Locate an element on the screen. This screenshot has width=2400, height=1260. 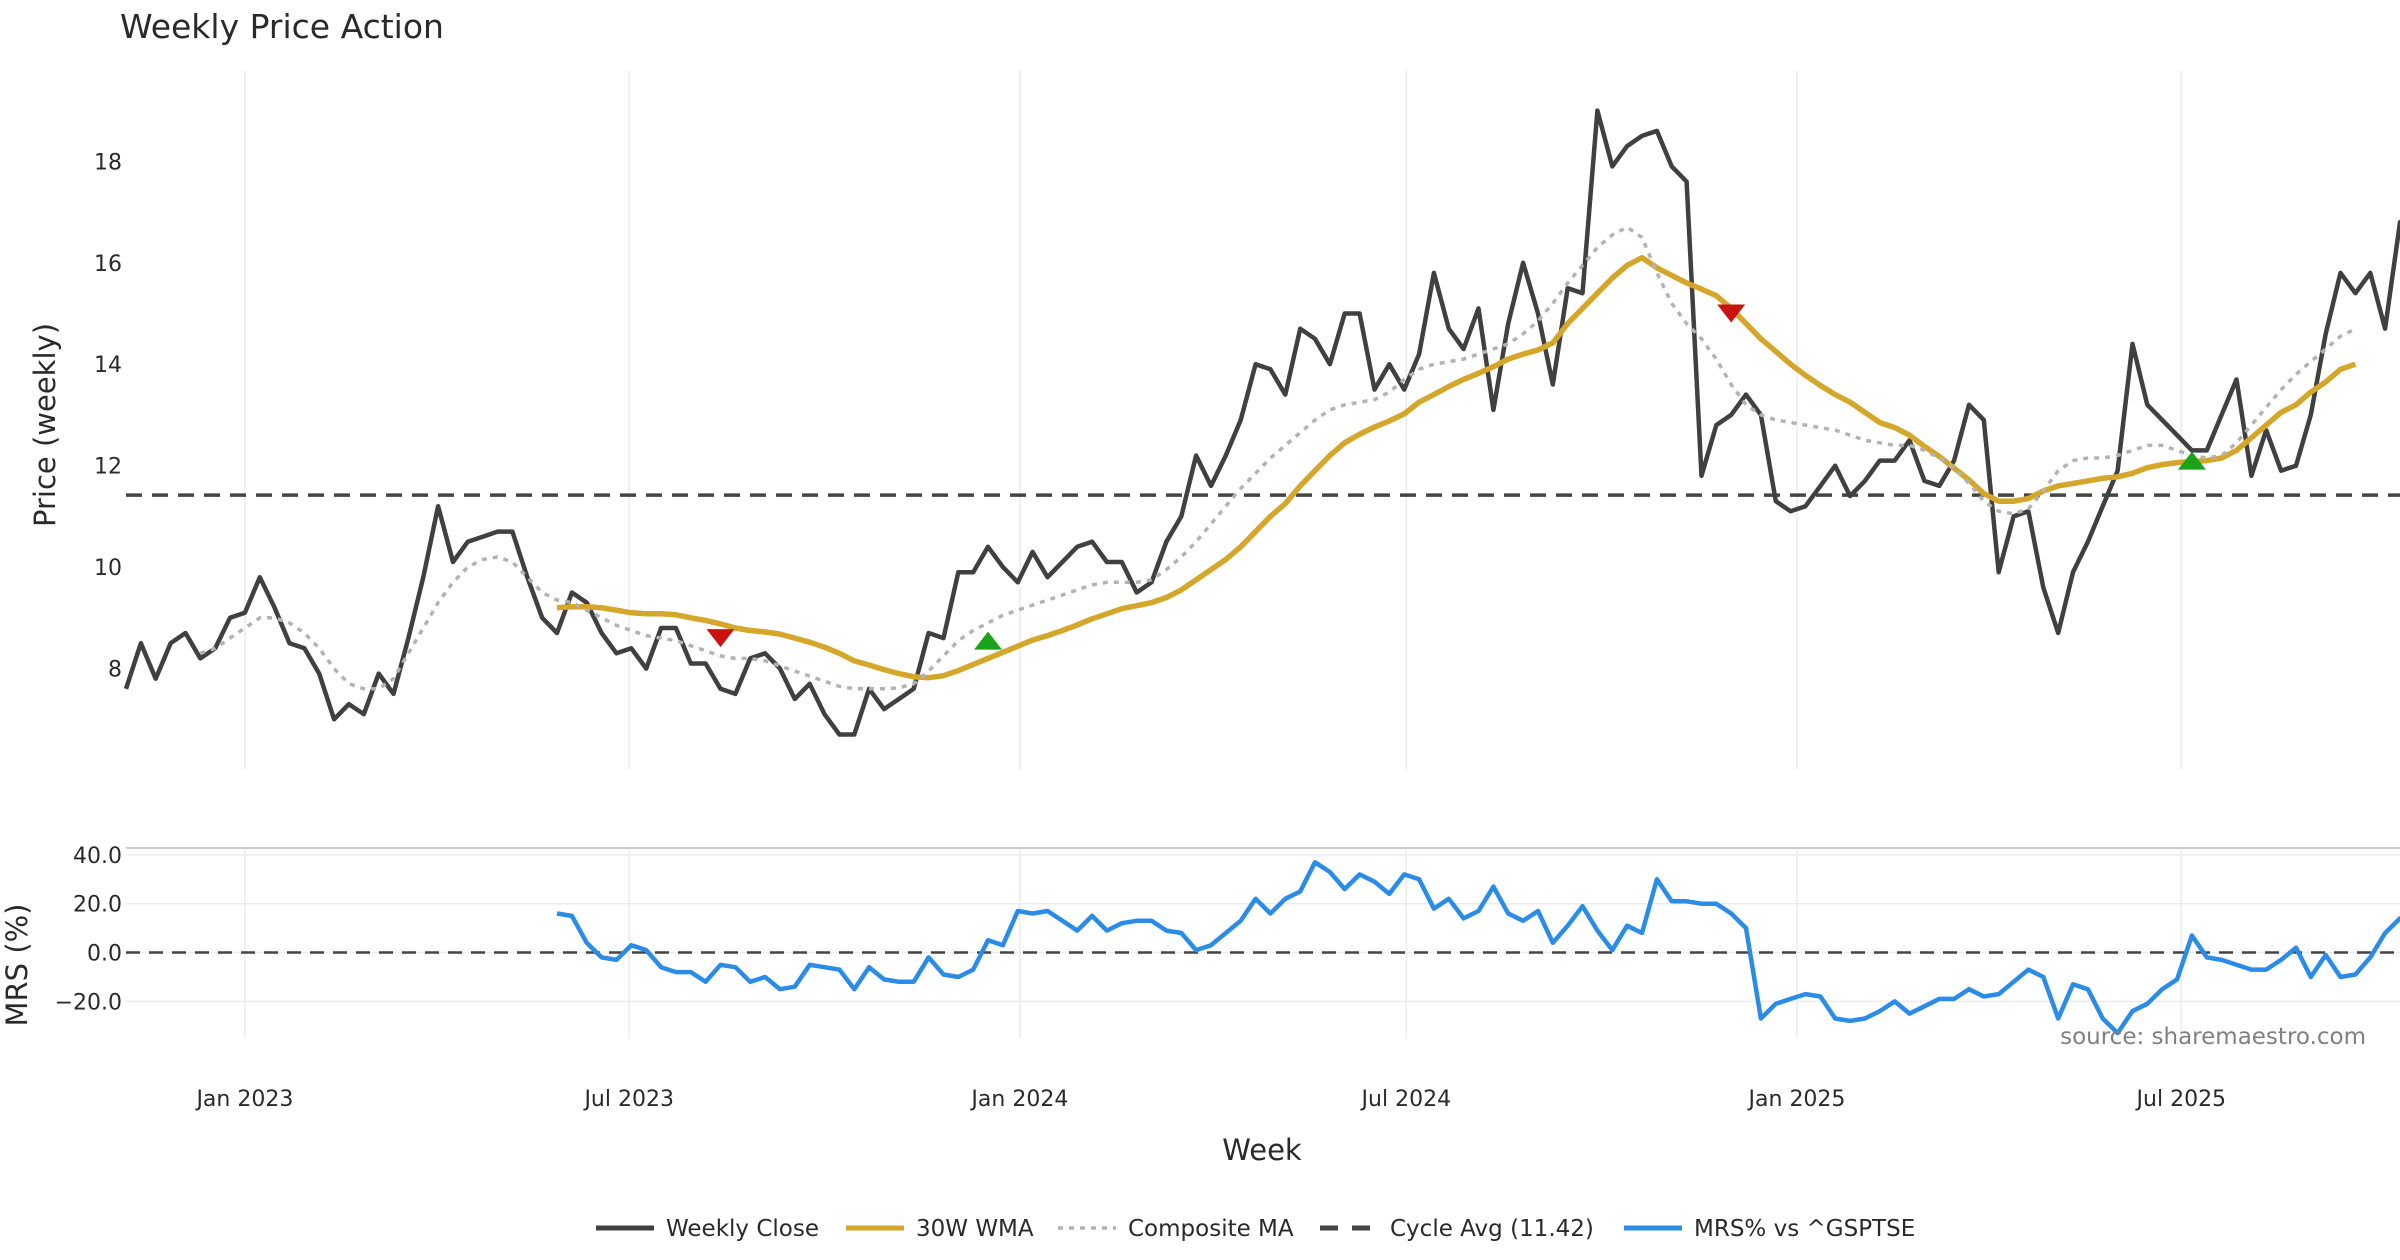
x-axis-label: Week is located at coordinates (1262, 1150).